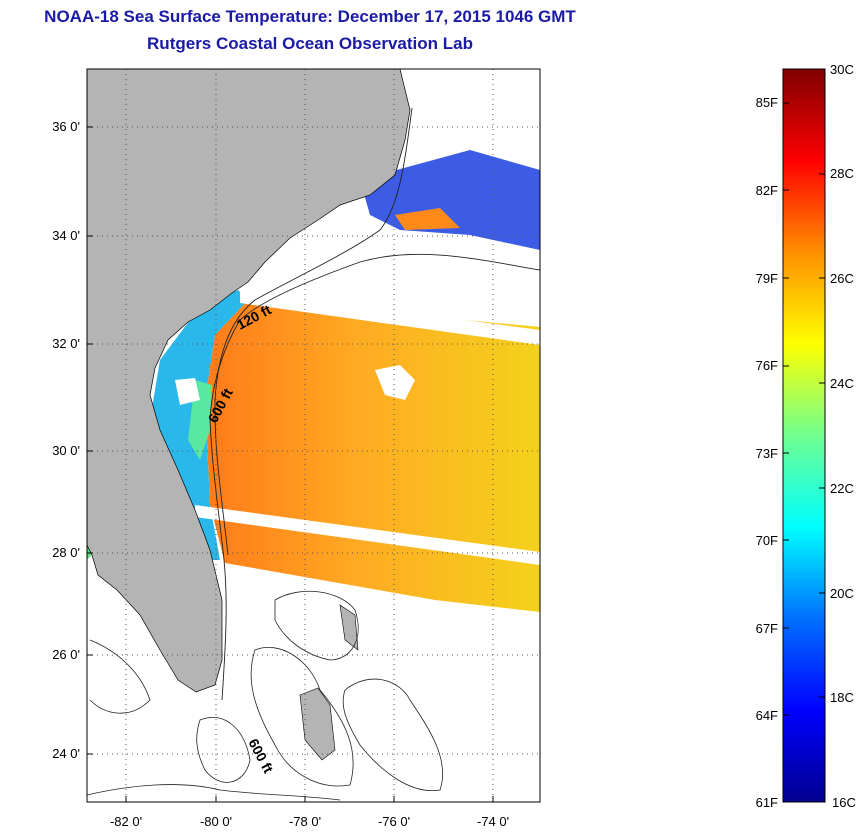 This screenshot has width=864, height=832. Describe the element at coordinates (842, 69) in the screenshot. I see `colorbar-celsius-label: 30C` at that location.